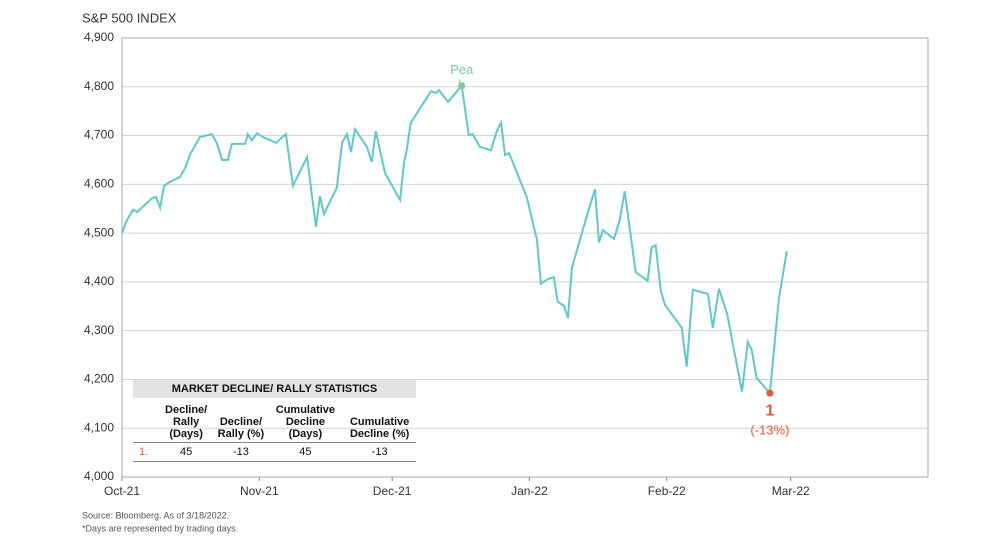  I want to click on trough-point, so click(770, 393).